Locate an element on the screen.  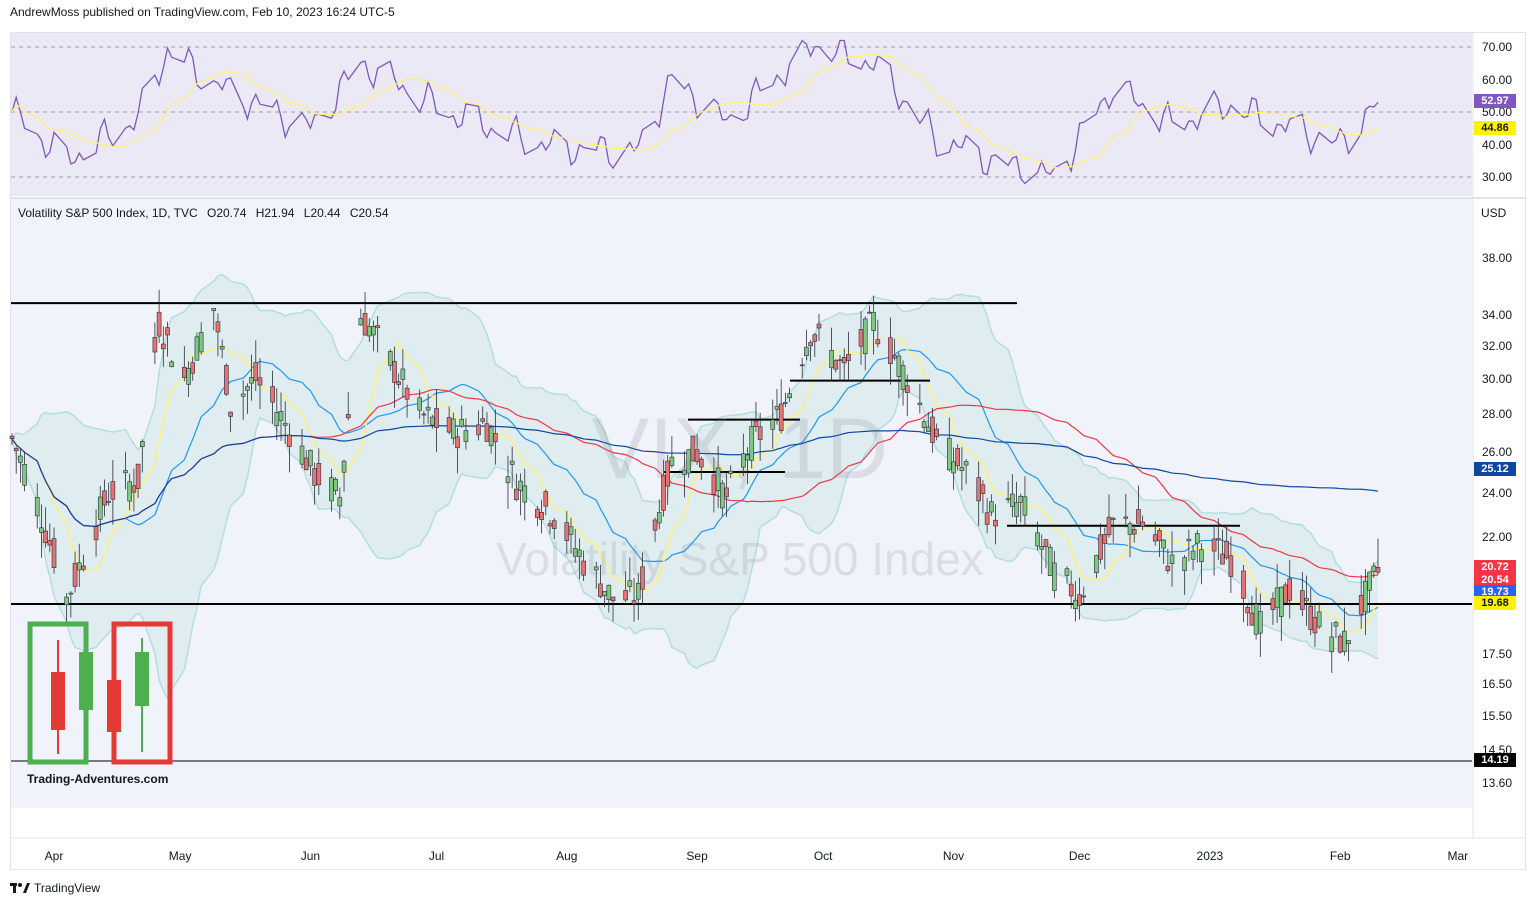
pane-separator is located at coordinates (768, 198).